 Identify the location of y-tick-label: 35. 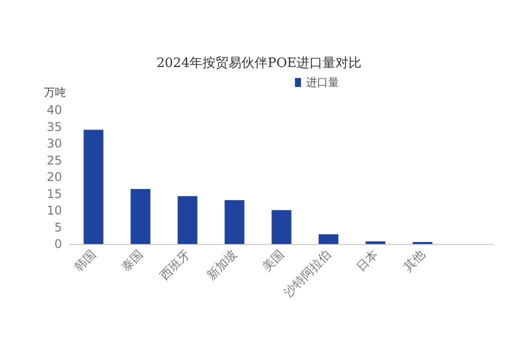
(54, 127).